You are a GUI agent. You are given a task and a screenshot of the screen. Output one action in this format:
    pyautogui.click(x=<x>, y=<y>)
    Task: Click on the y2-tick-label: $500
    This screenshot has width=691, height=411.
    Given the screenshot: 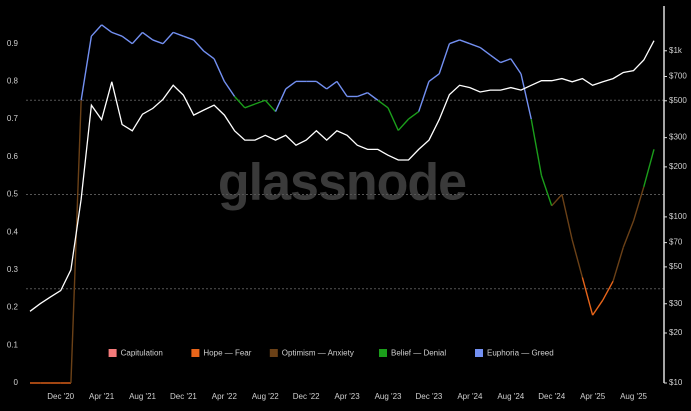 What is the action you would take?
    pyautogui.click(x=678, y=100)
    